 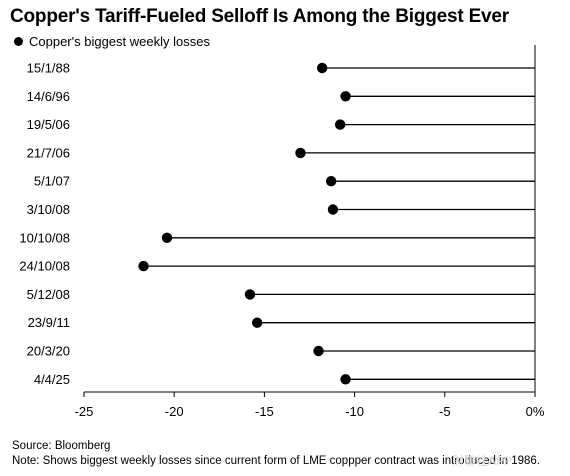 What do you see at coordinates (84, 411) in the screenshot?
I see `x-tick-label: -25` at bounding box center [84, 411].